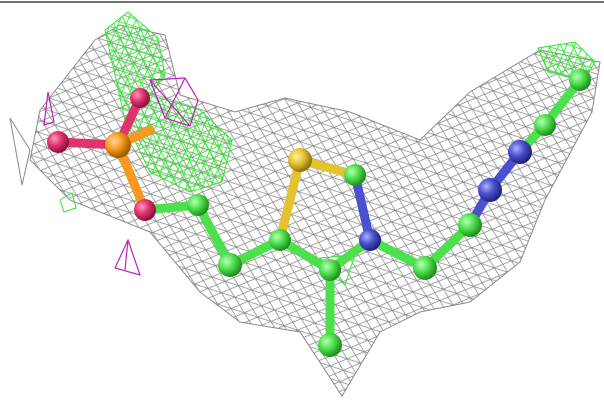 This screenshot has height=403, width=604. Describe the element at coordinates (20, 151) in the screenshot. I see `gray-mesh-fragment` at that location.